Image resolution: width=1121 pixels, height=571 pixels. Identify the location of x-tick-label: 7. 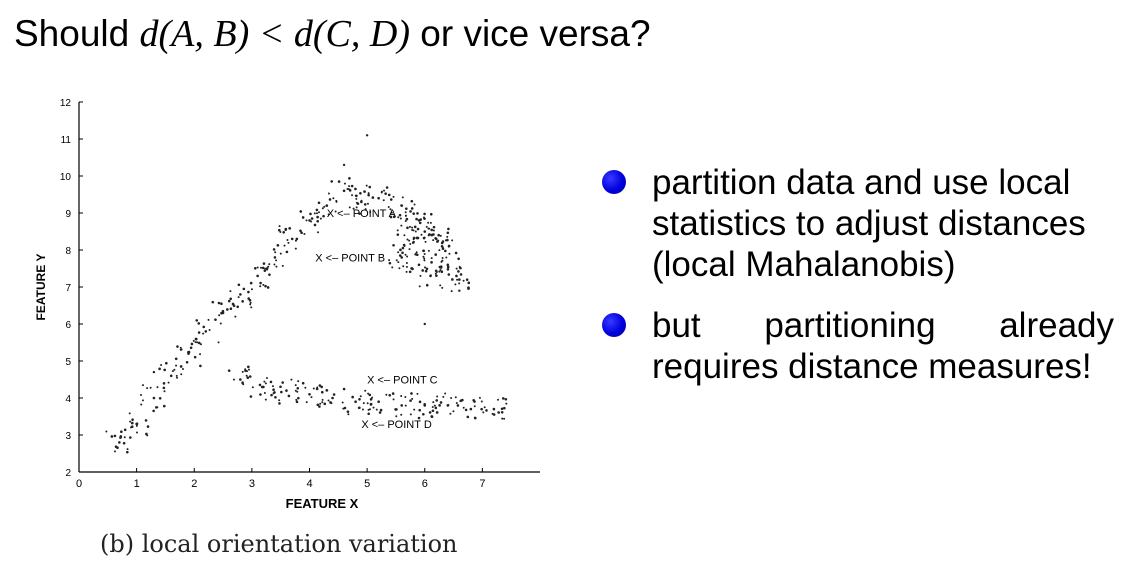
(482, 484).